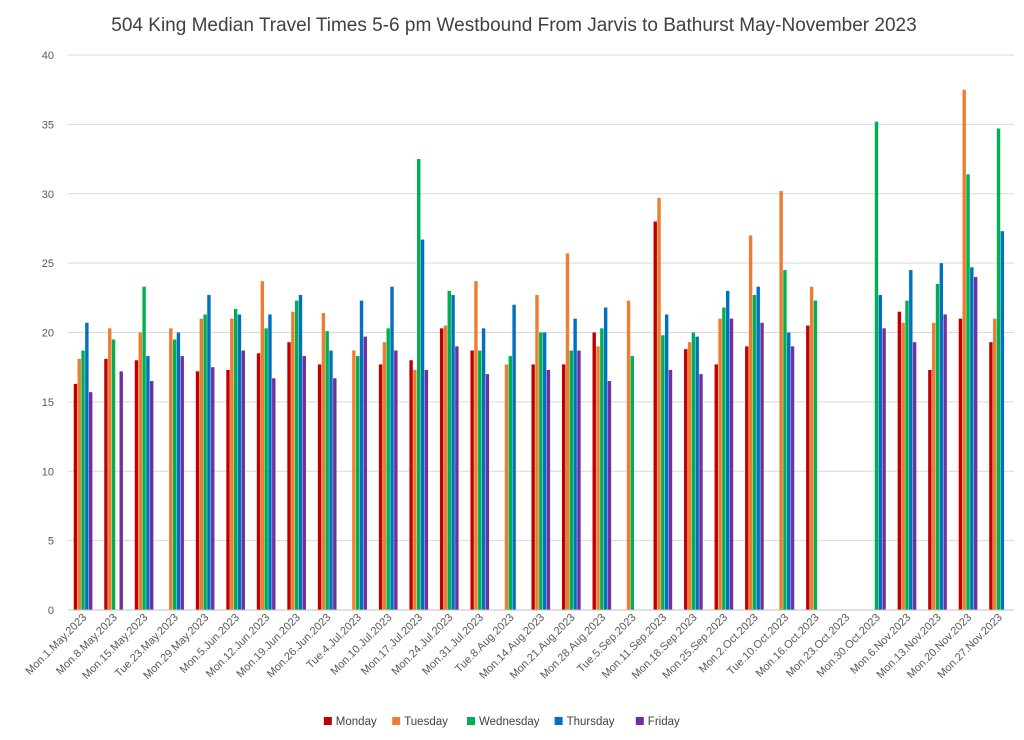 The image size is (1024, 740). Describe the element at coordinates (48, 125) in the screenshot. I see `y-tick-label: 35` at that location.